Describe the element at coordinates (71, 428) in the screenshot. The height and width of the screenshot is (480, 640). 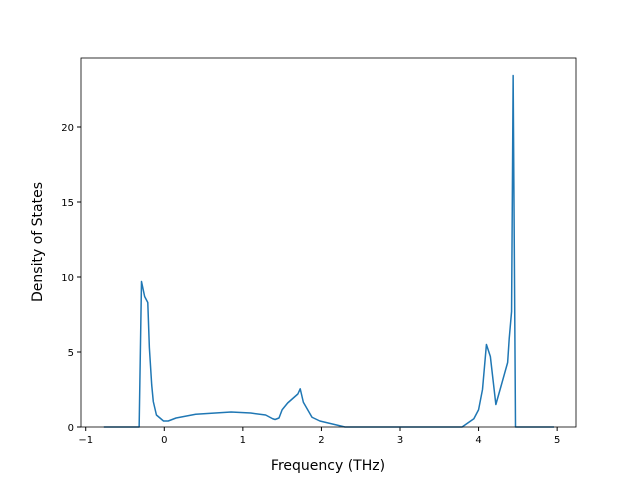
I see `y-tick-label: 0` at that location.